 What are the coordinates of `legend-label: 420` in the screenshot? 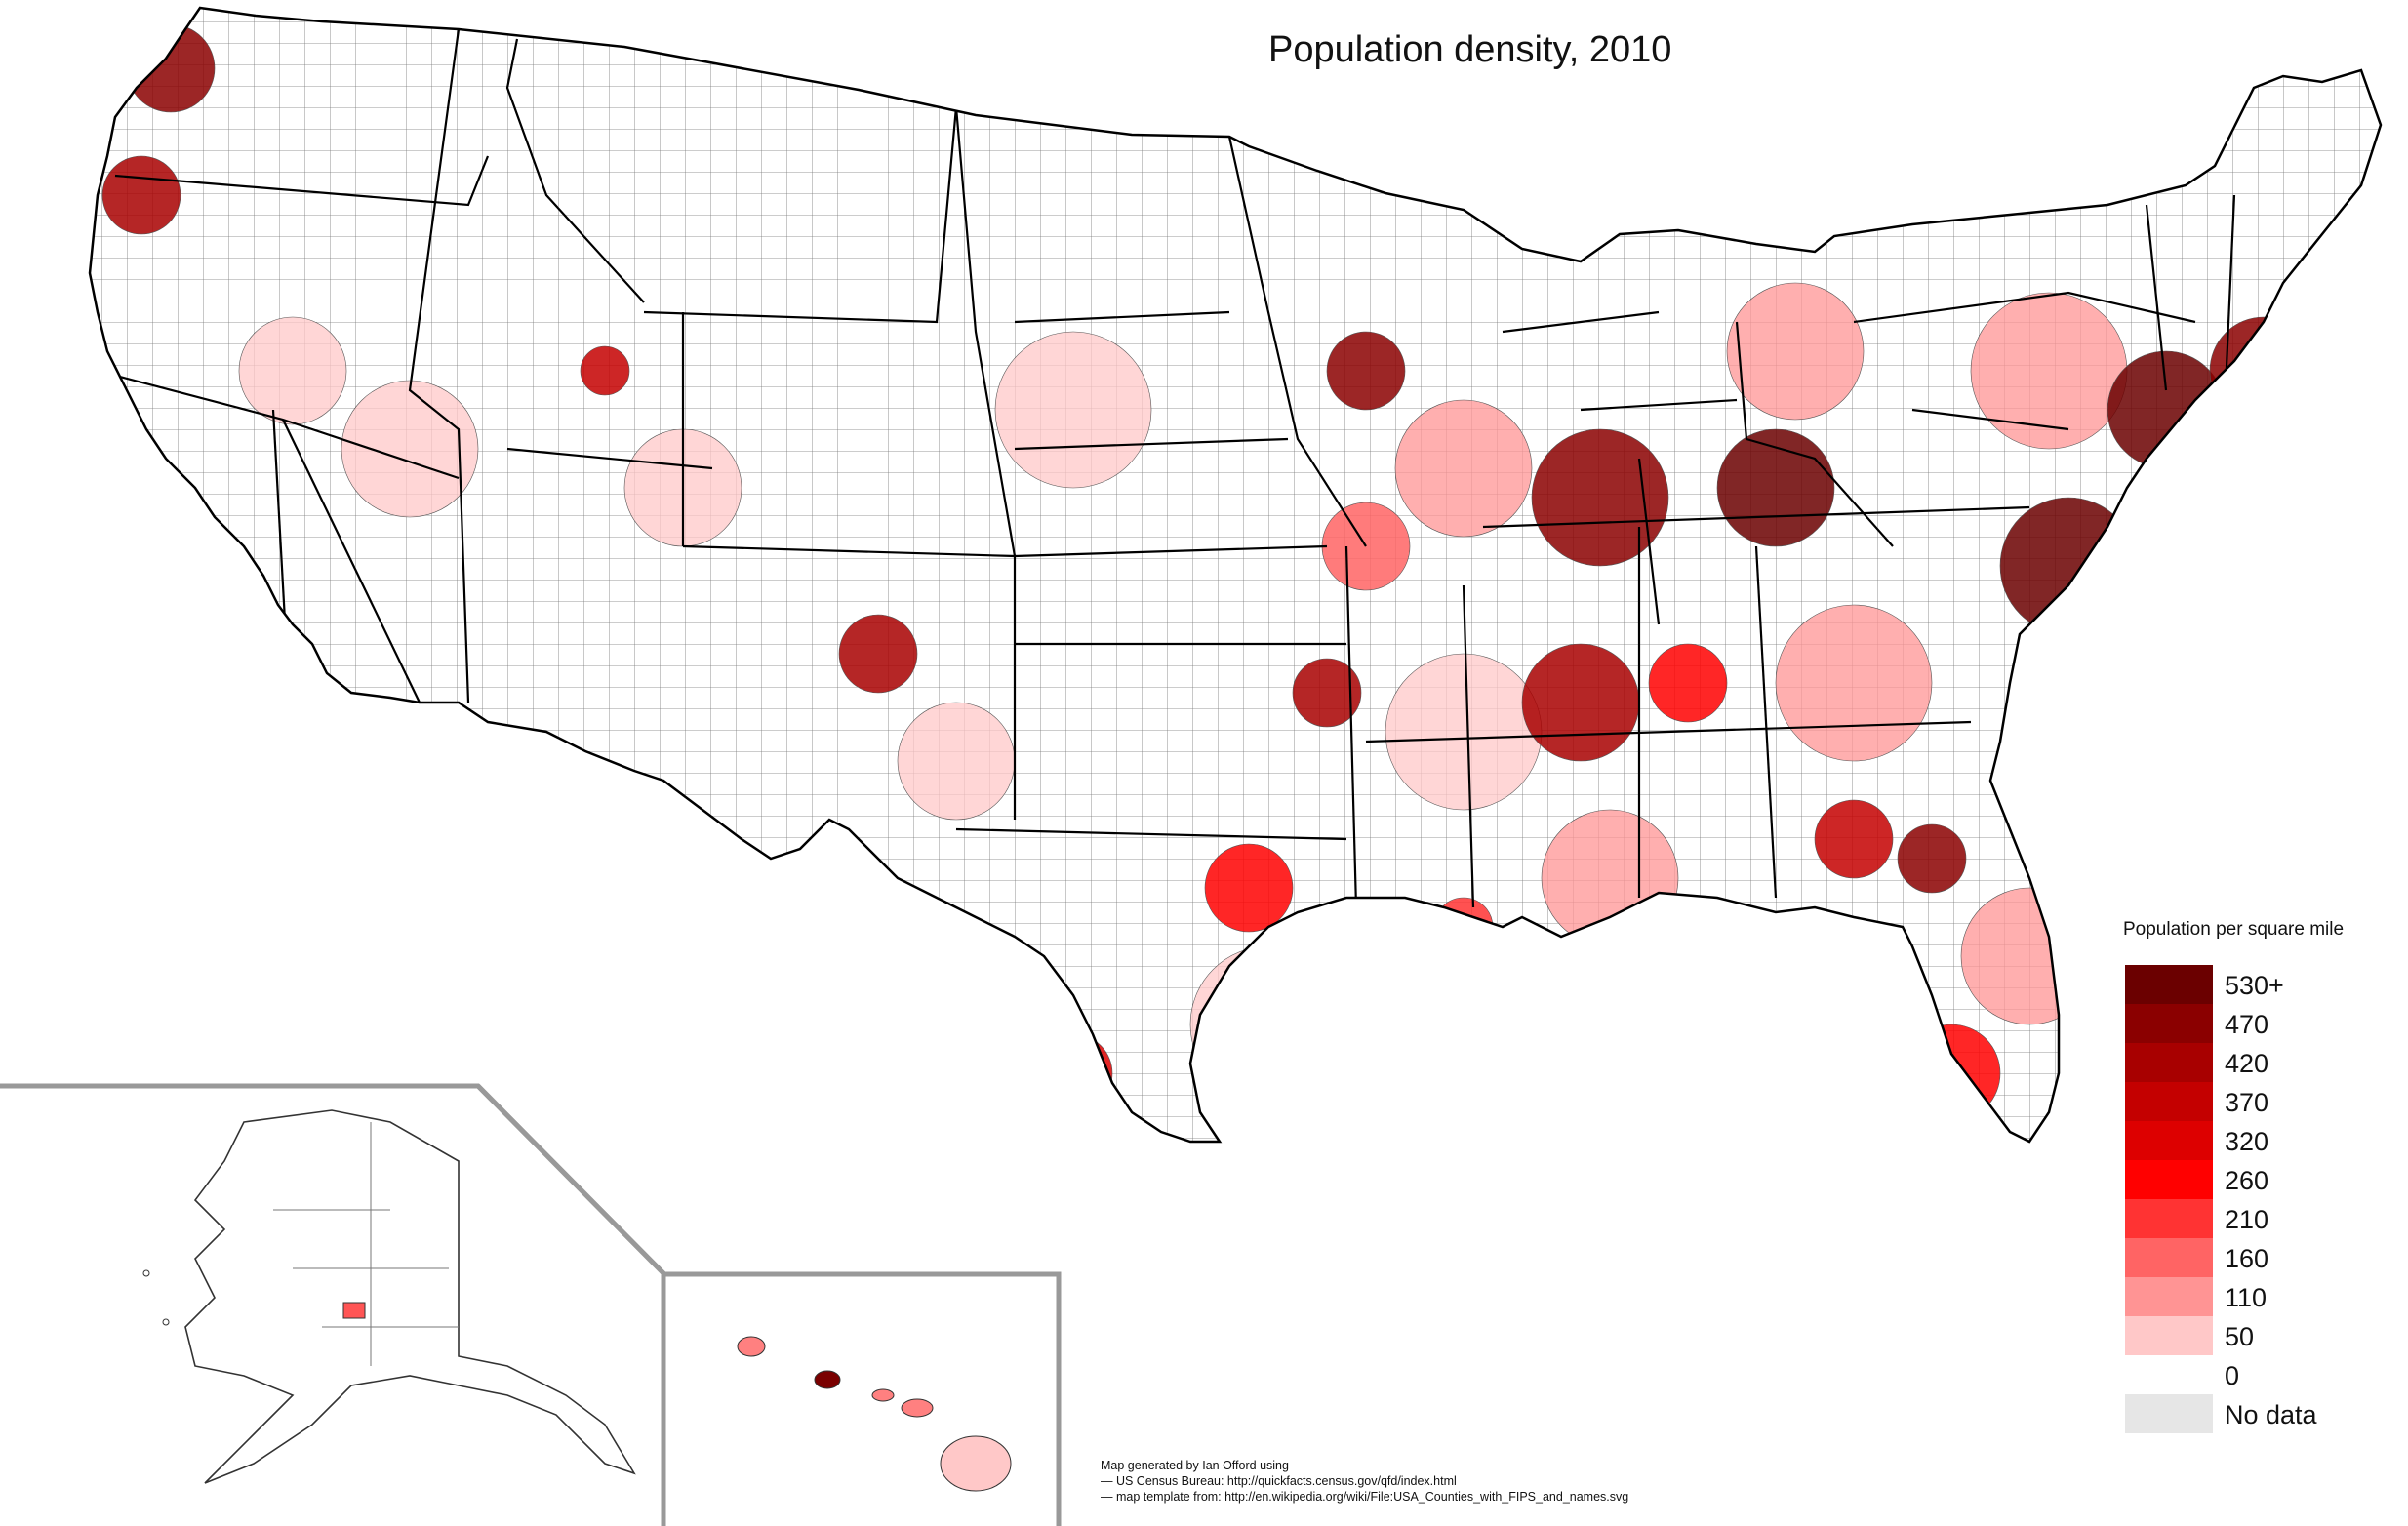 It's located at (2247, 1063).